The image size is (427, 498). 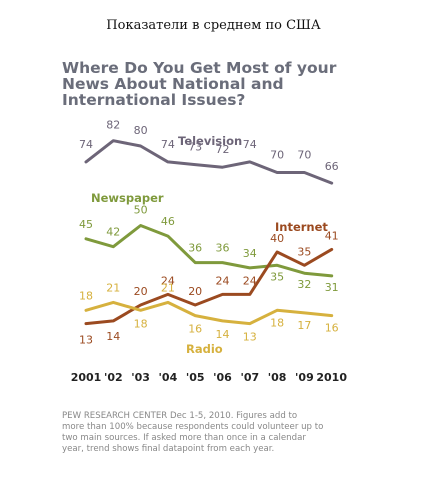 What do you see at coordinates (213, 25) in the screenshot?
I see `page-header: Показатели в среднем по США` at bounding box center [213, 25].